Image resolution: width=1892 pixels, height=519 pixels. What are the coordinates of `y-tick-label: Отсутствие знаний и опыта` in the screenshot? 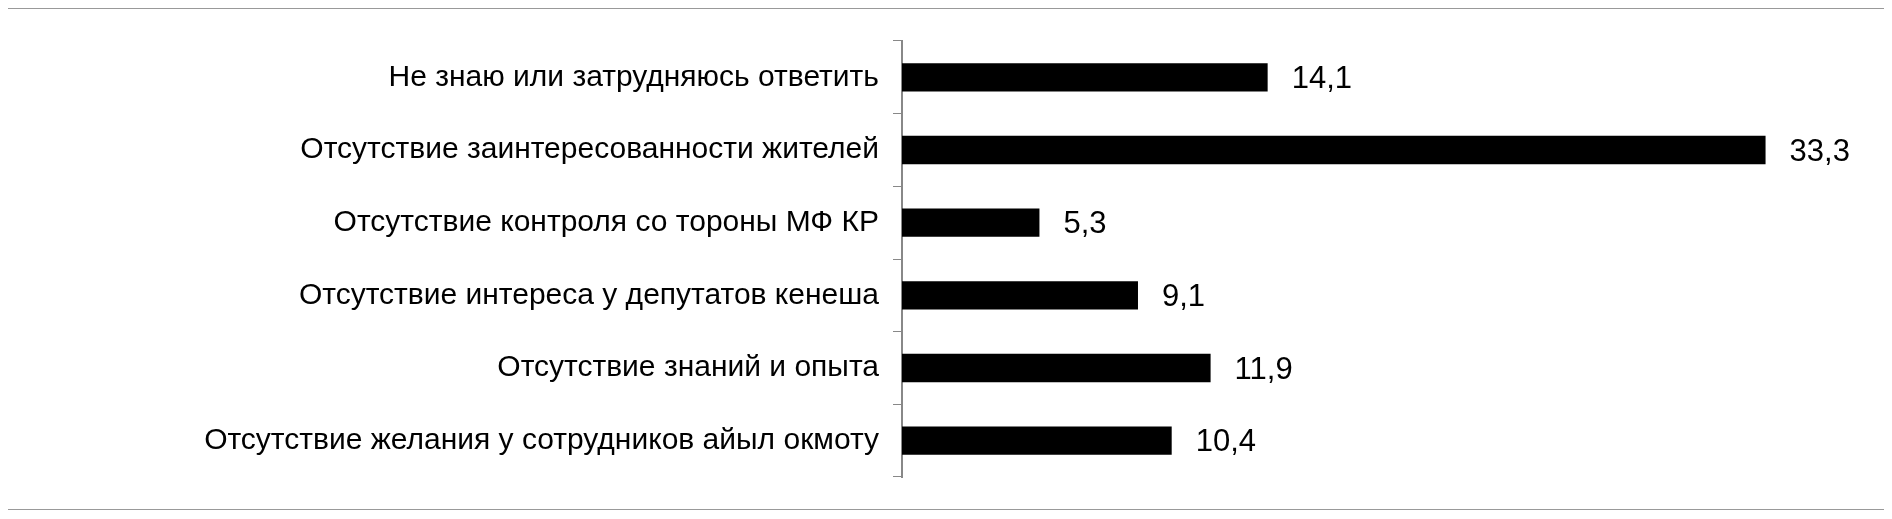 It's located at (688, 366).